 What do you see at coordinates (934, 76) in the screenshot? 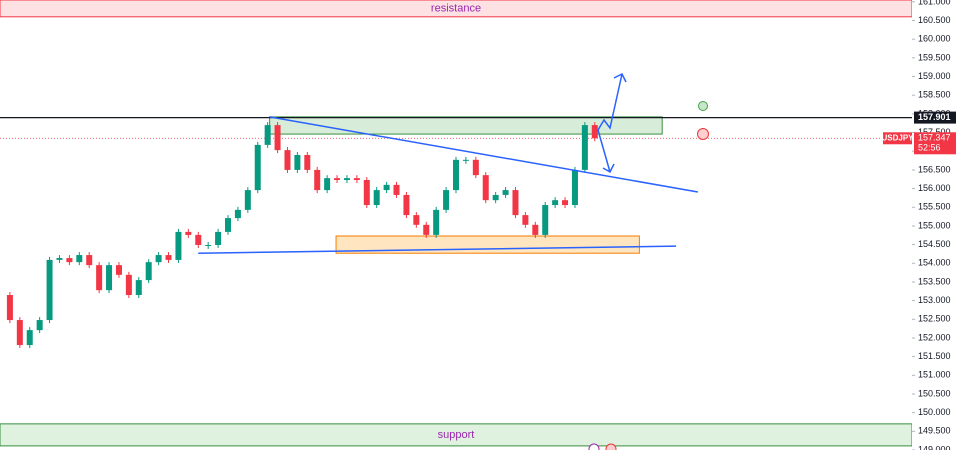
I see `y-tick-label: 159.000` at bounding box center [934, 76].